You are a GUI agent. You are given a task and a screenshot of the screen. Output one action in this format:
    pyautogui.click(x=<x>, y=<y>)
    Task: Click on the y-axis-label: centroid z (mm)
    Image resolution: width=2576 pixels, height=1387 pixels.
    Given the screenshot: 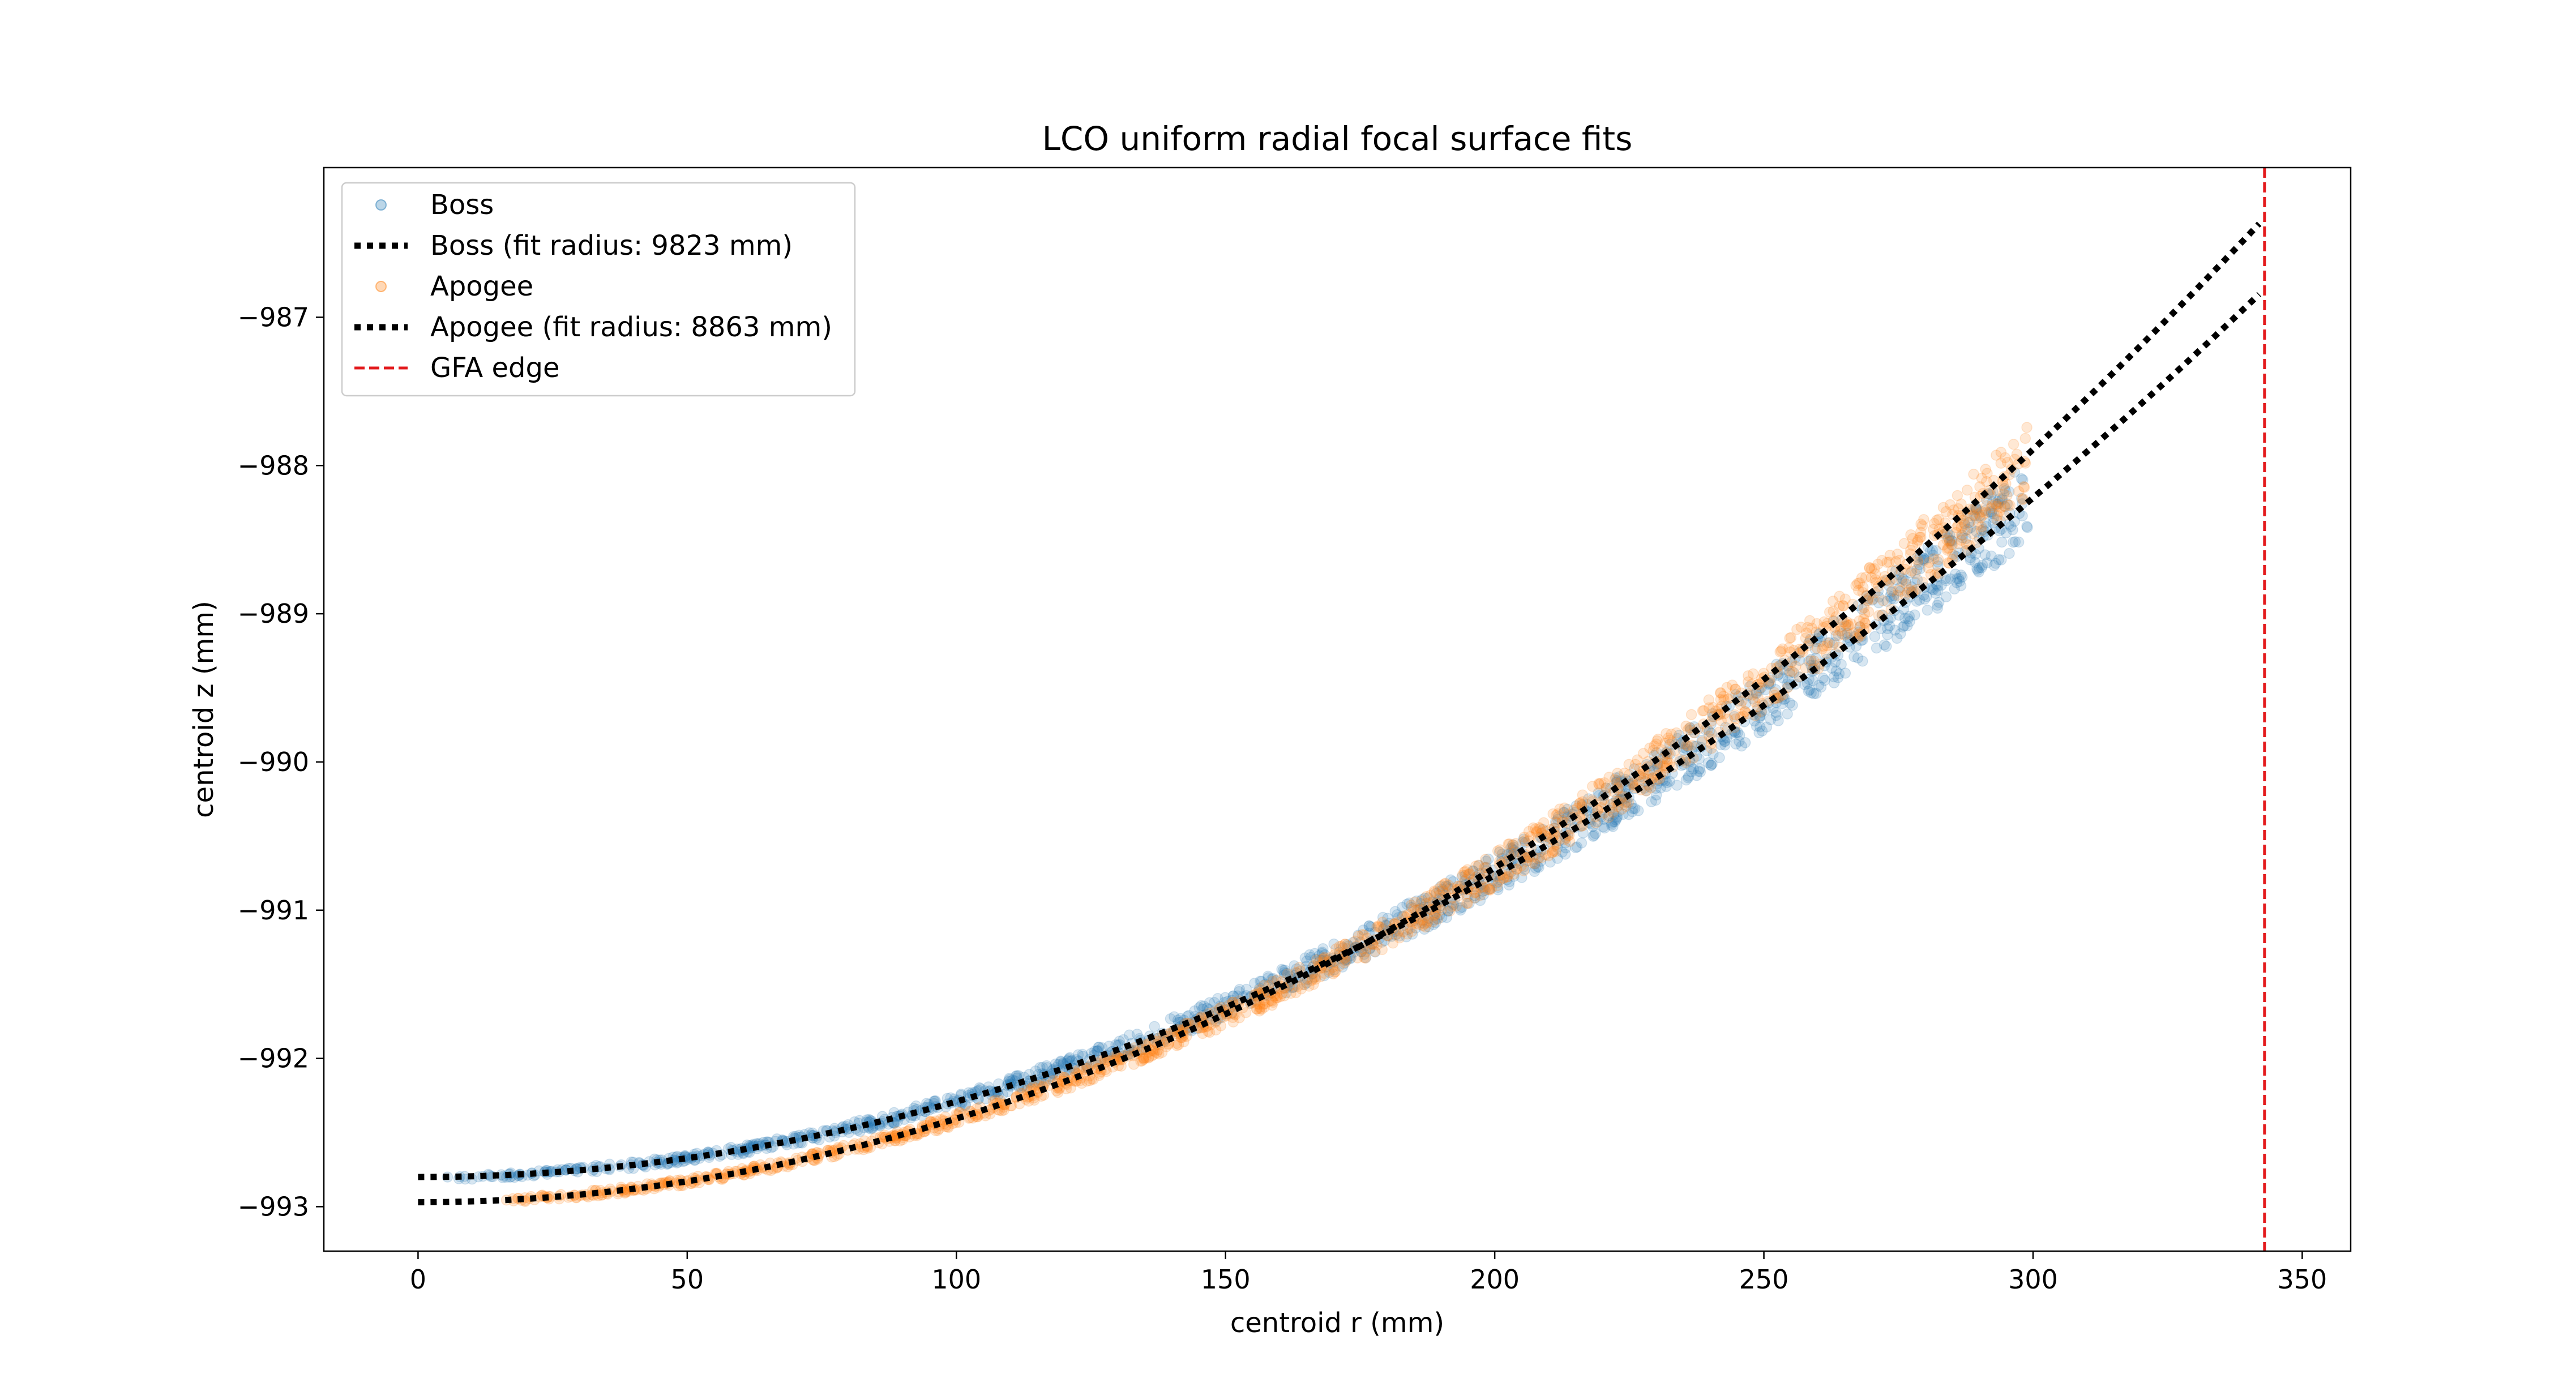 What is the action you would take?
    pyautogui.click(x=204, y=709)
    